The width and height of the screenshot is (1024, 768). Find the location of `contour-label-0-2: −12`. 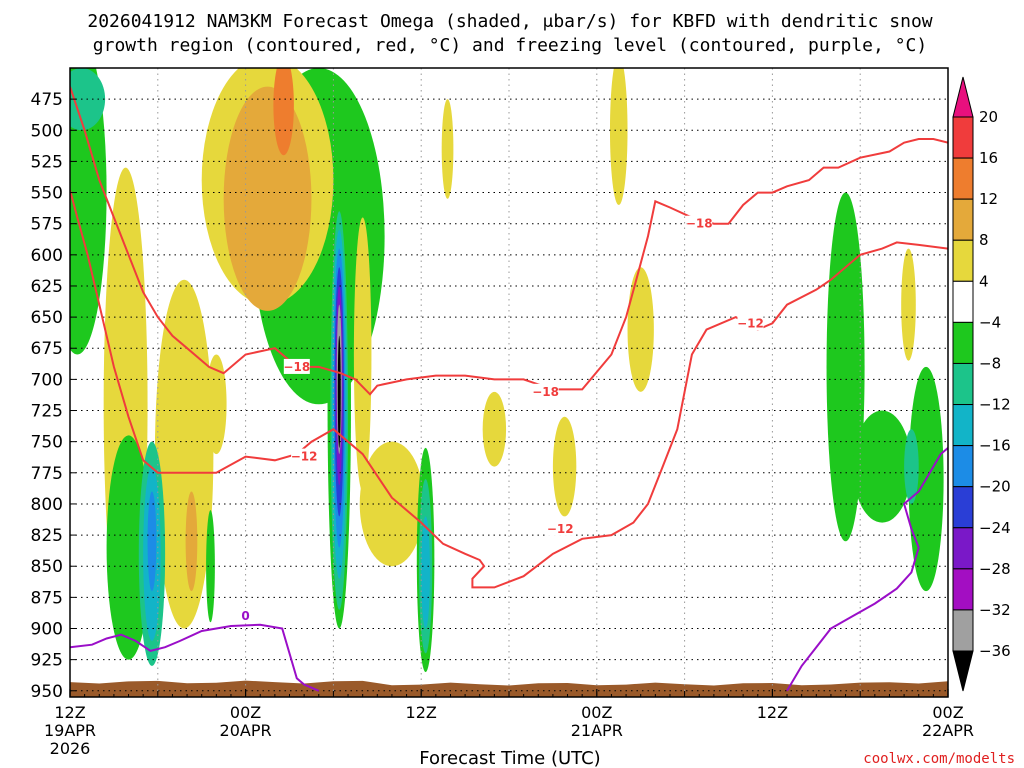

contour-label-0-2: −12 is located at coordinates (750, 323).